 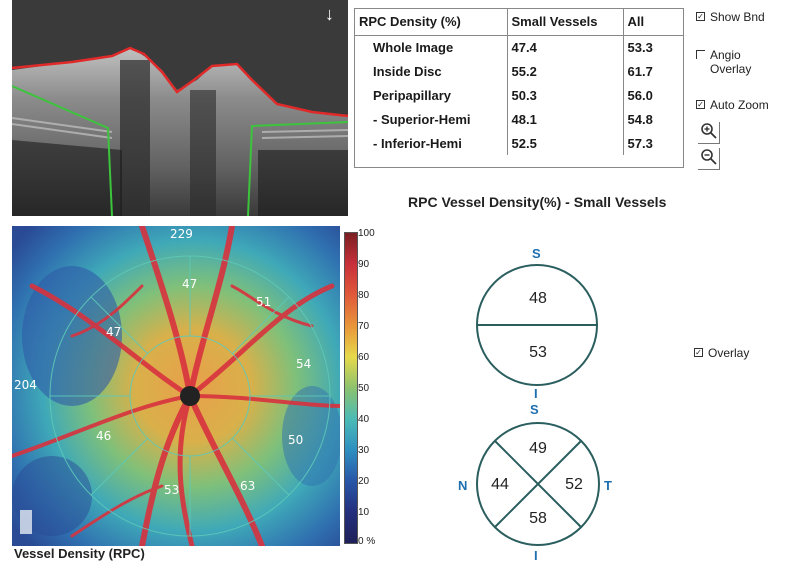 What do you see at coordinates (263, 302) in the screenshot?
I see `map-sector-value: 51` at bounding box center [263, 302].